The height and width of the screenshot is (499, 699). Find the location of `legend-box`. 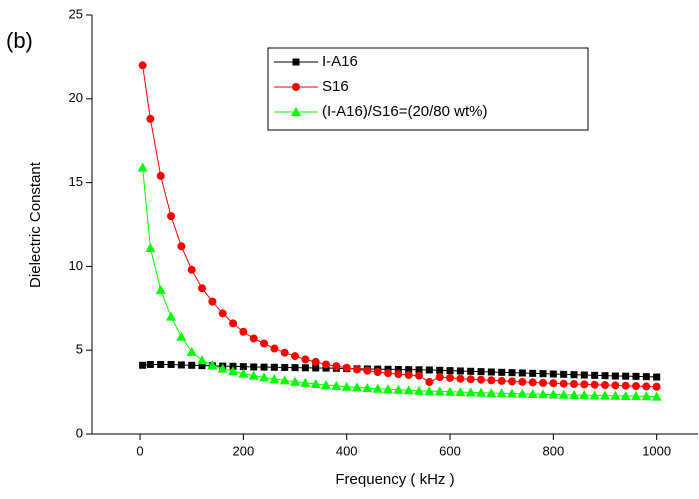

legend-box is located at coordinates (428, 89).